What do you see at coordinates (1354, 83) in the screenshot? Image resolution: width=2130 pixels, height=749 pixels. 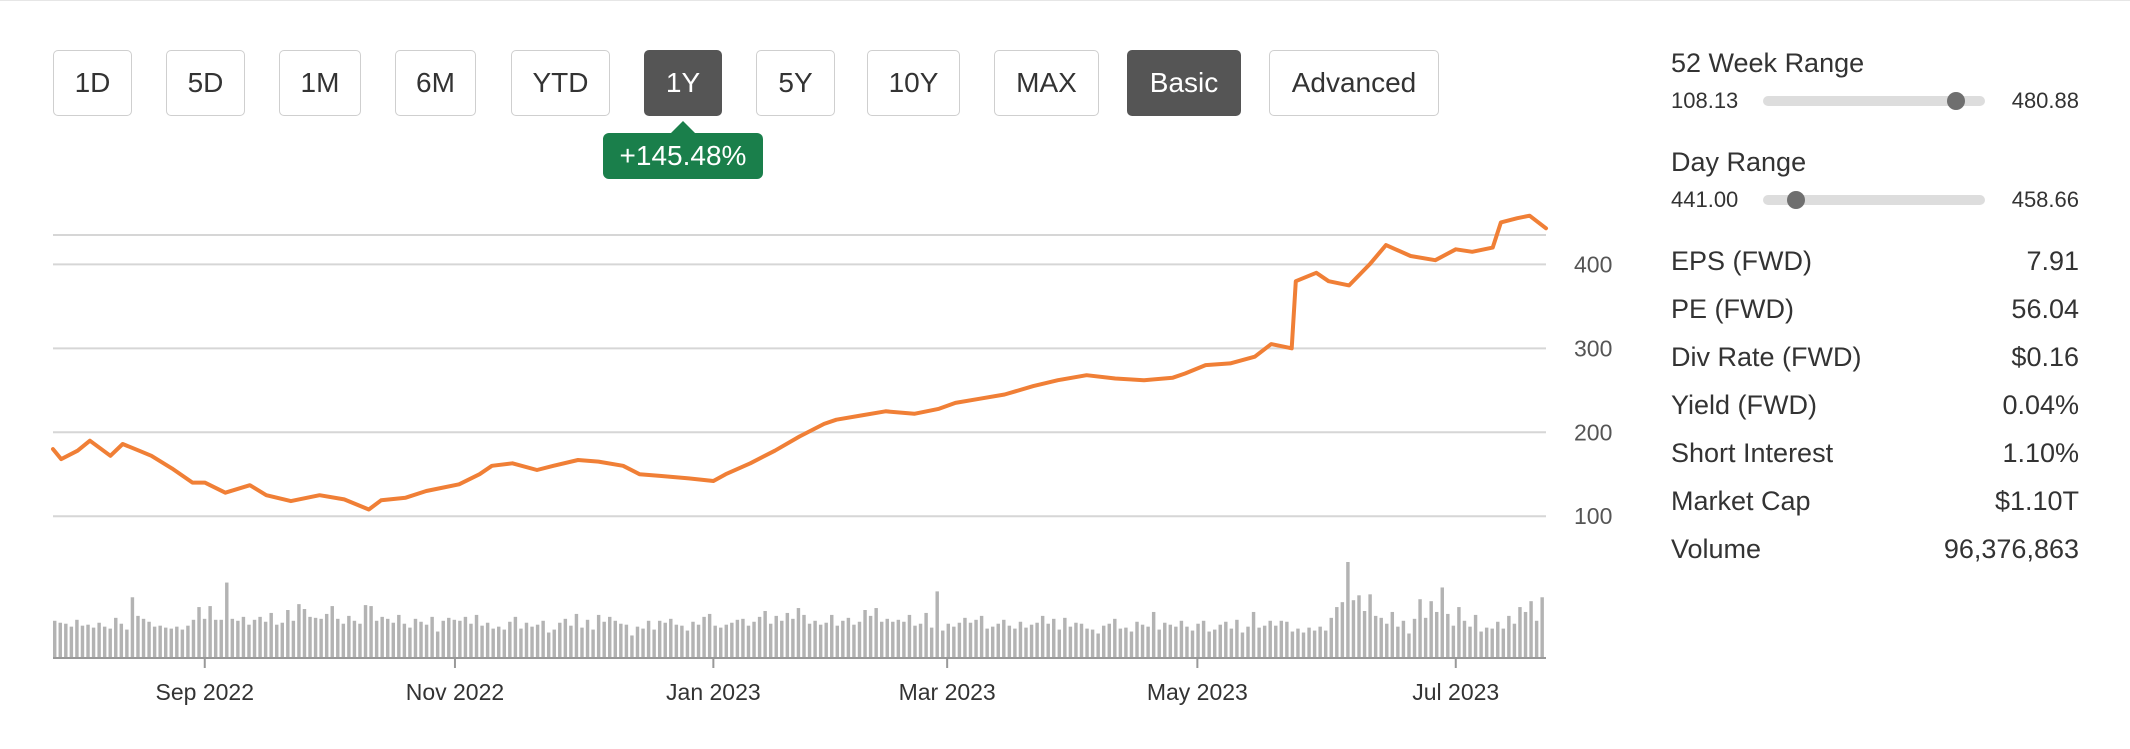 I see `advanced-mode-button: Advanced` at bounding box center [1354, 83].